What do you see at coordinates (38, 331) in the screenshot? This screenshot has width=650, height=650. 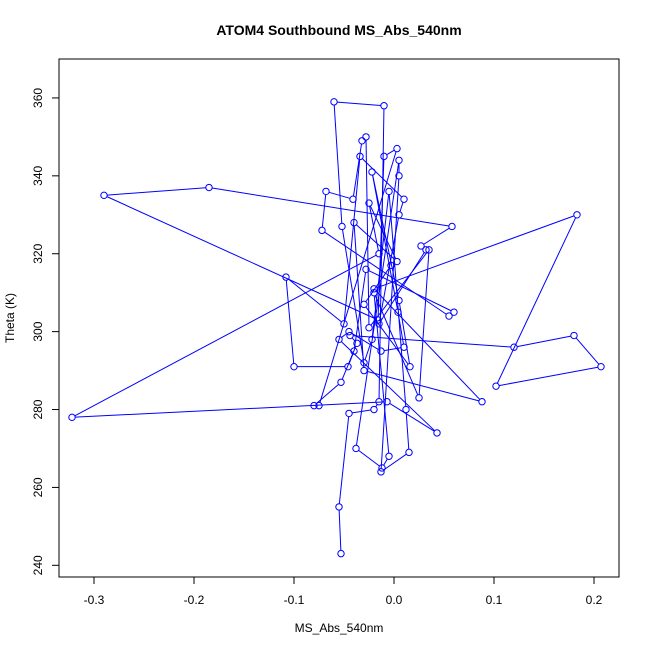 I see `y-tick-label: 300` at bounding box center [38, 331].